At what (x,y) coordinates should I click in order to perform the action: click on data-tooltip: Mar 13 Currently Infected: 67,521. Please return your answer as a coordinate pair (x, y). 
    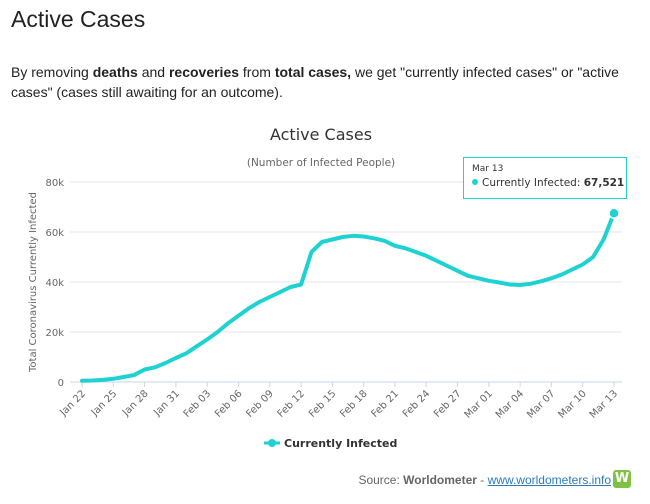
    Looking at the image, I should click on (545, 178).